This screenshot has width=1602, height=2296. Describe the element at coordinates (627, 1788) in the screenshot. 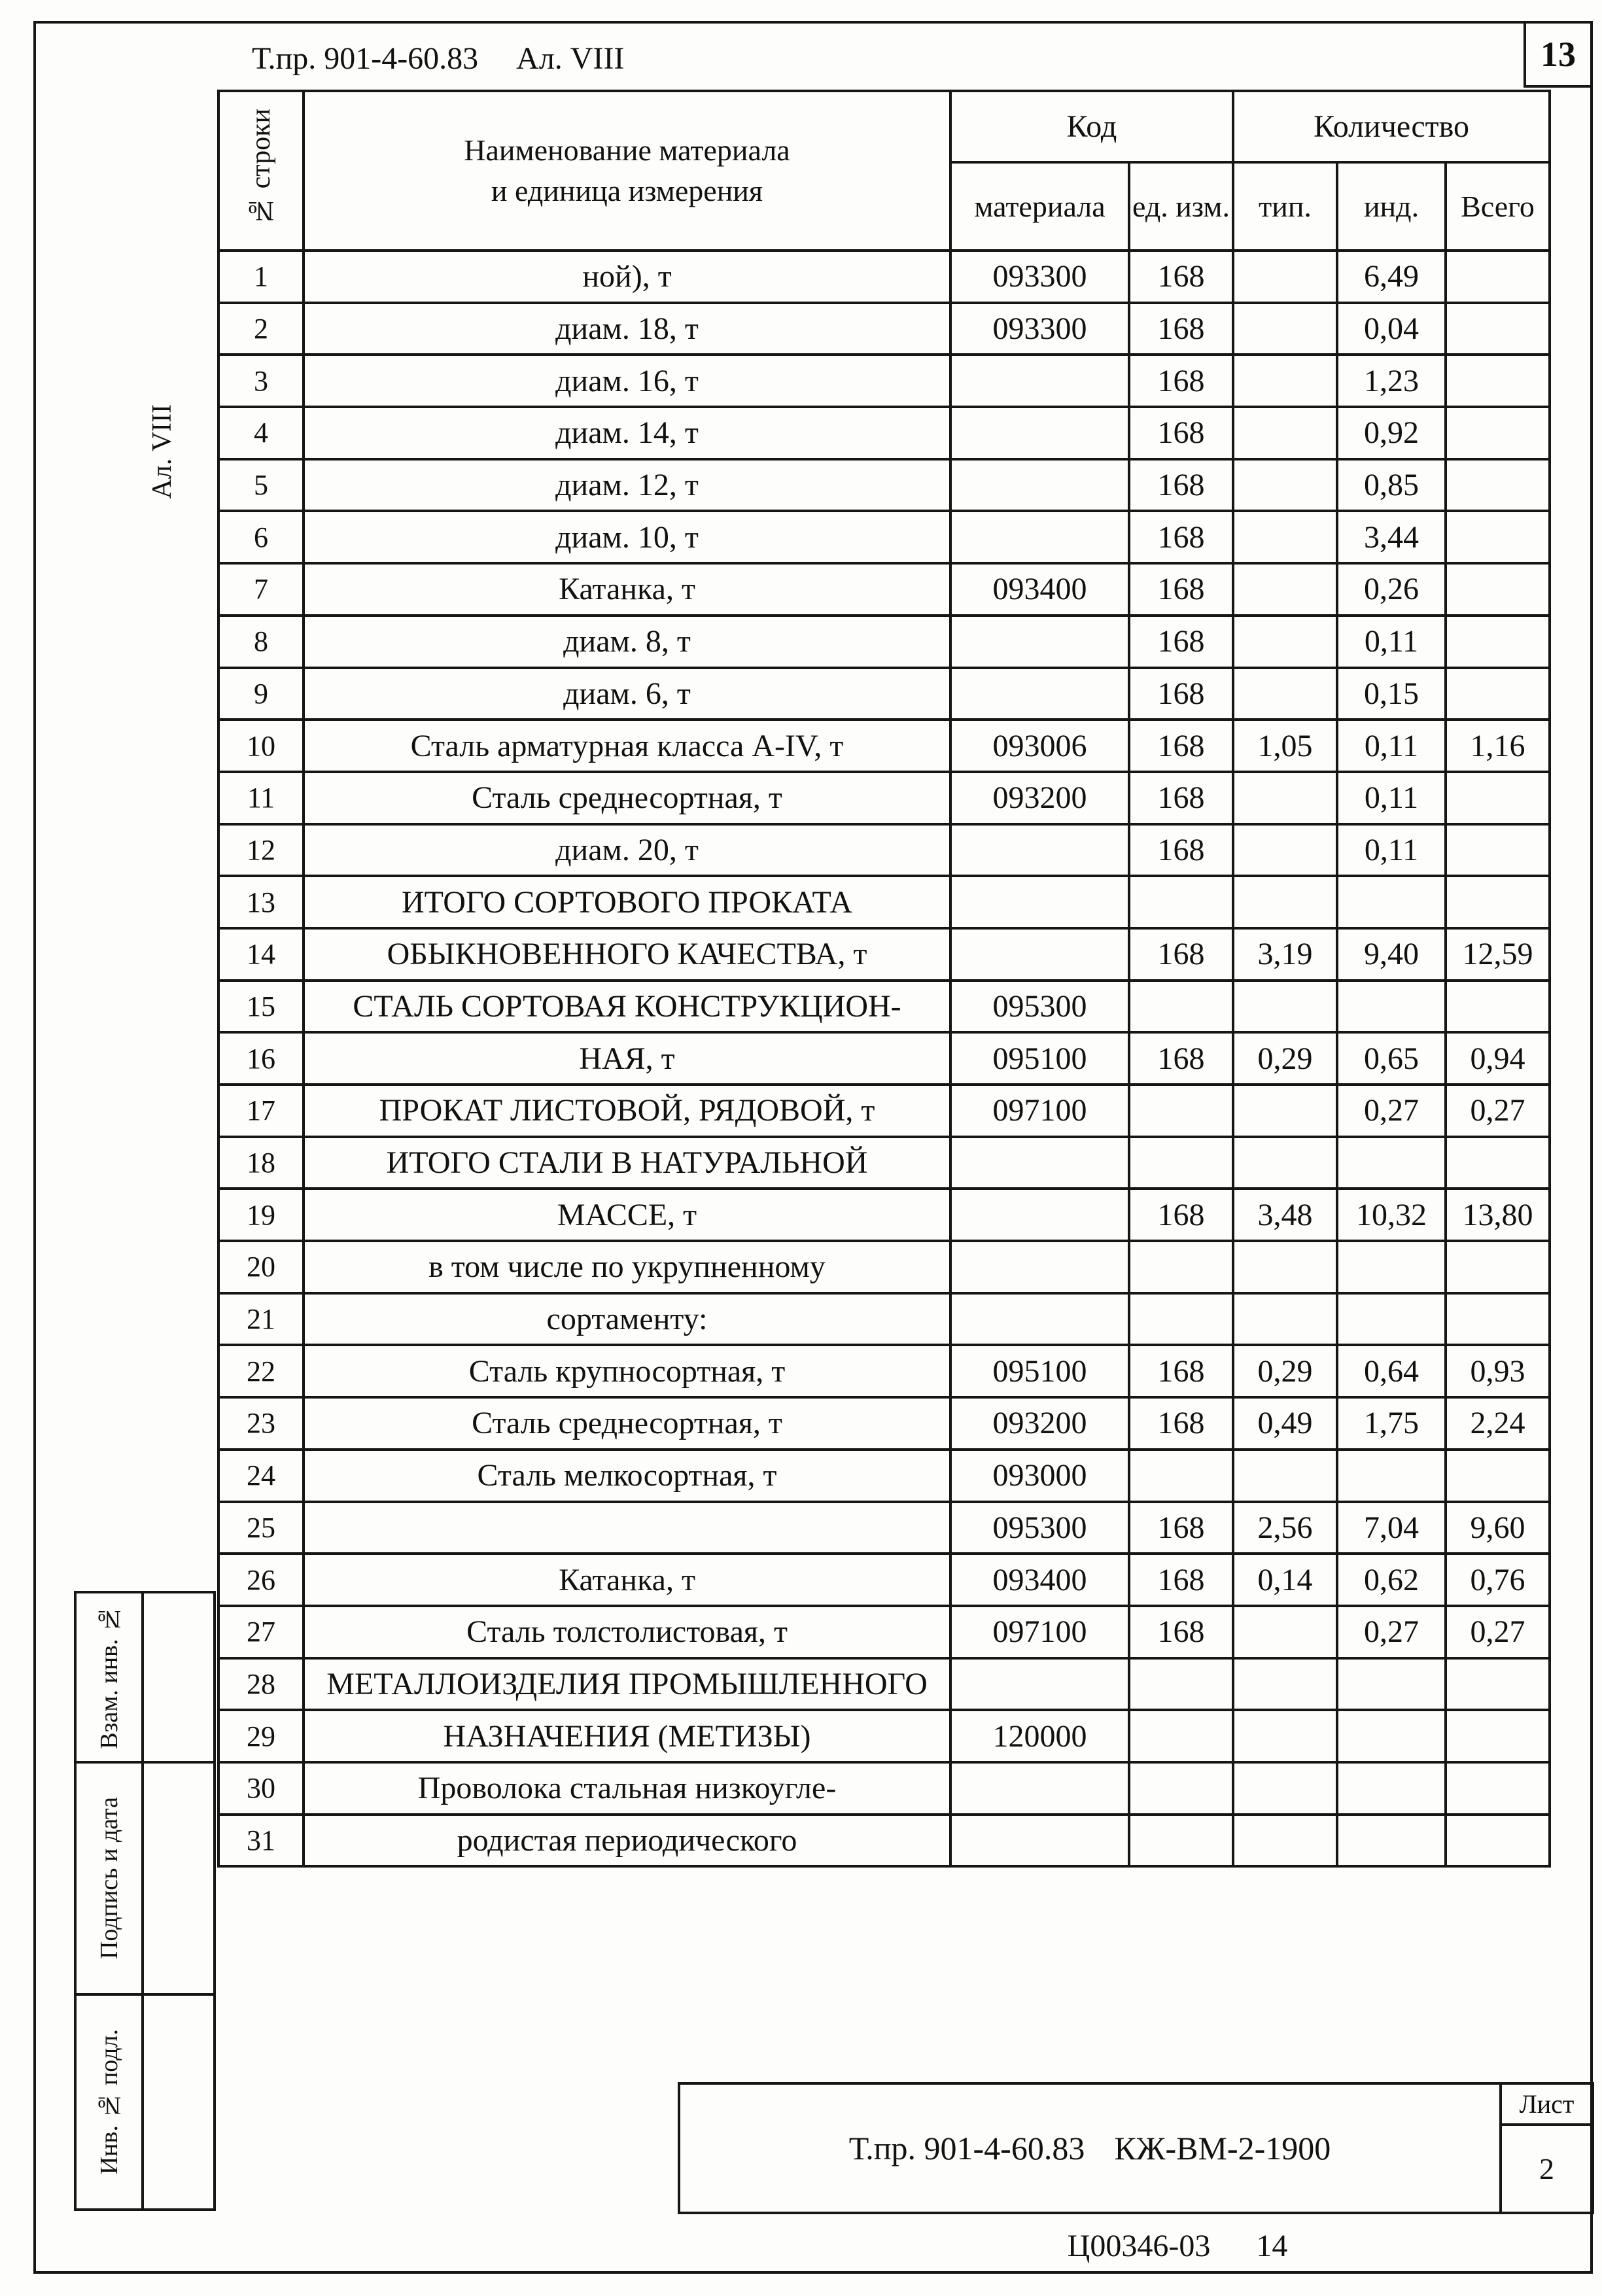

I see `material-name: Проволока стальная низкоугле-` at that location.